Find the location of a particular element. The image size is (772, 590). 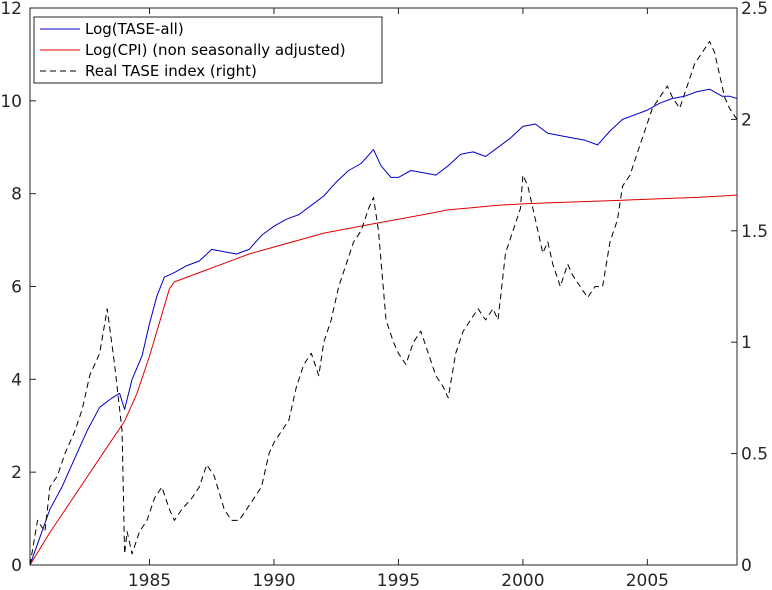

y-left-tick-label: 4 is located at coordinates (16, 380).